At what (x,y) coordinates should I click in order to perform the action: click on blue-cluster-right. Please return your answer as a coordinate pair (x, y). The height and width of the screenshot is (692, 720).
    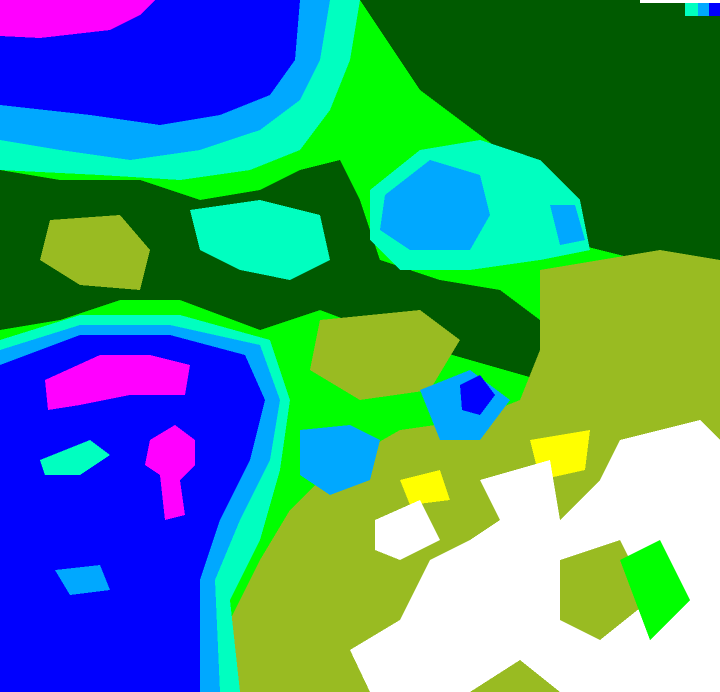
    Looking at the image, I should click on (477, 395).